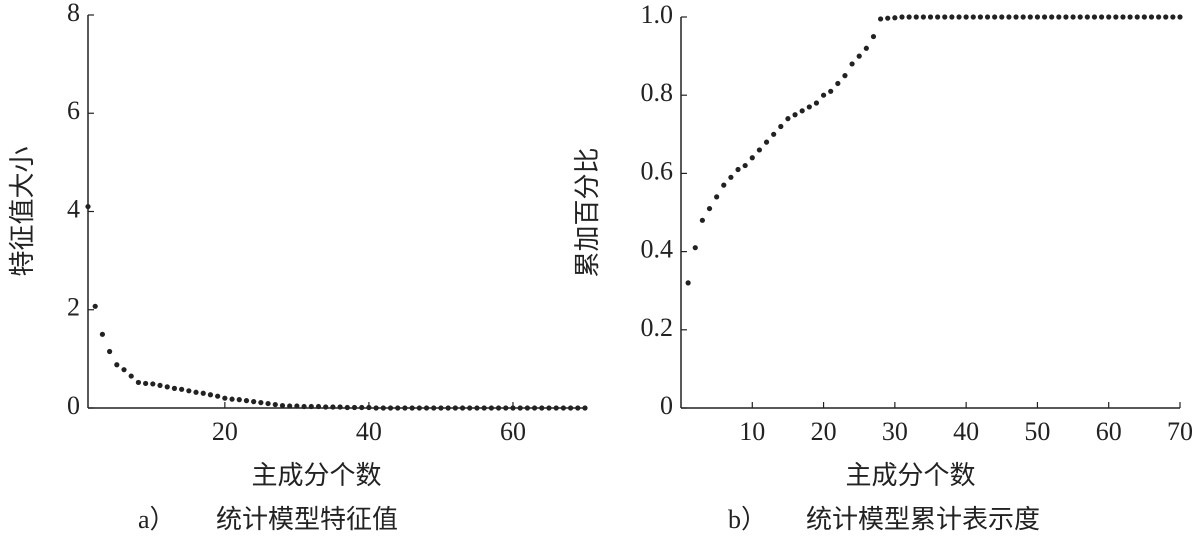  I want to click on x-tick-label: 70, so click(1180, 431).